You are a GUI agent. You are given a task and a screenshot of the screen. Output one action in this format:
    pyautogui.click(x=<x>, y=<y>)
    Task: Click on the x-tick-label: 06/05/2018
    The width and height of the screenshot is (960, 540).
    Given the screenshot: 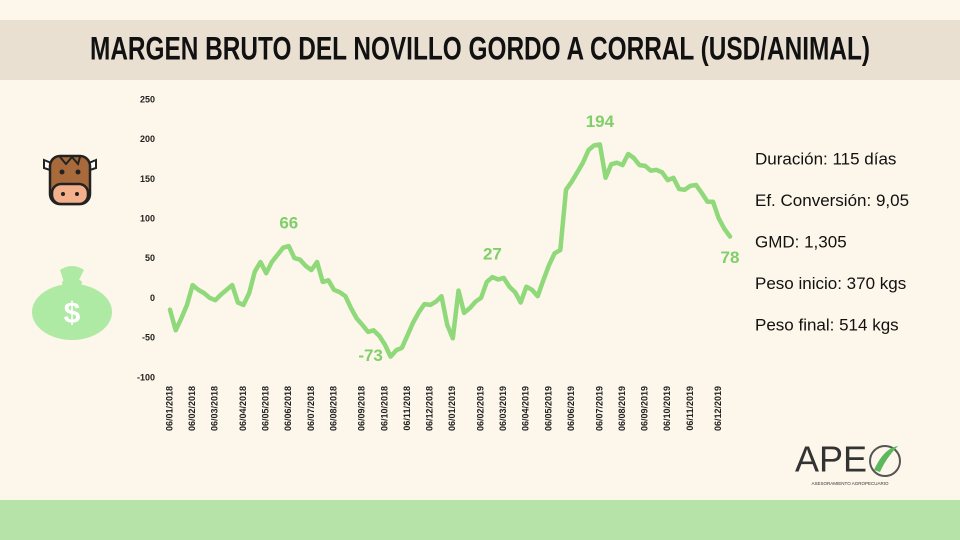 What is the action you would take?
    pyautogui.click(x=266, y=408)
    